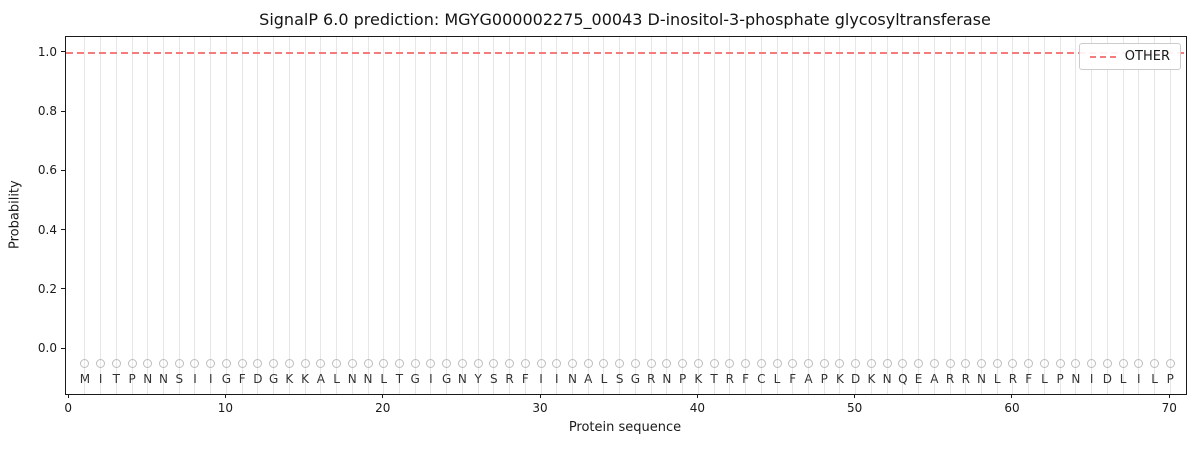  I want to click on residue-letter: C, so click(761, 378).